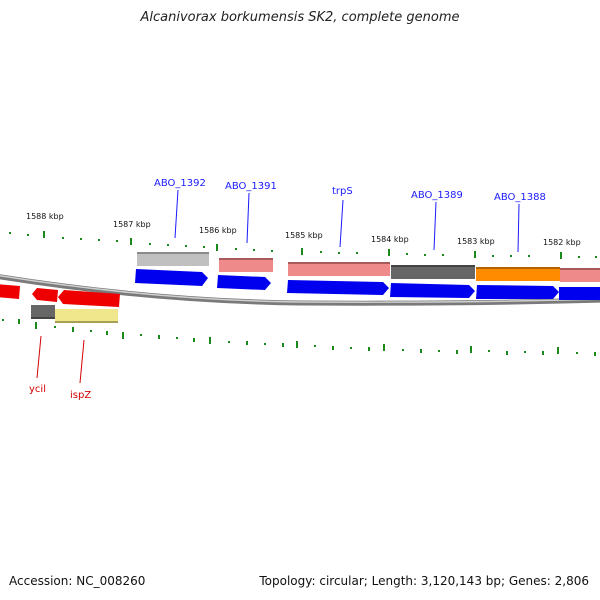 The image size is (600, 600). I want to click on reverse-cds-track, so click(60, 295).